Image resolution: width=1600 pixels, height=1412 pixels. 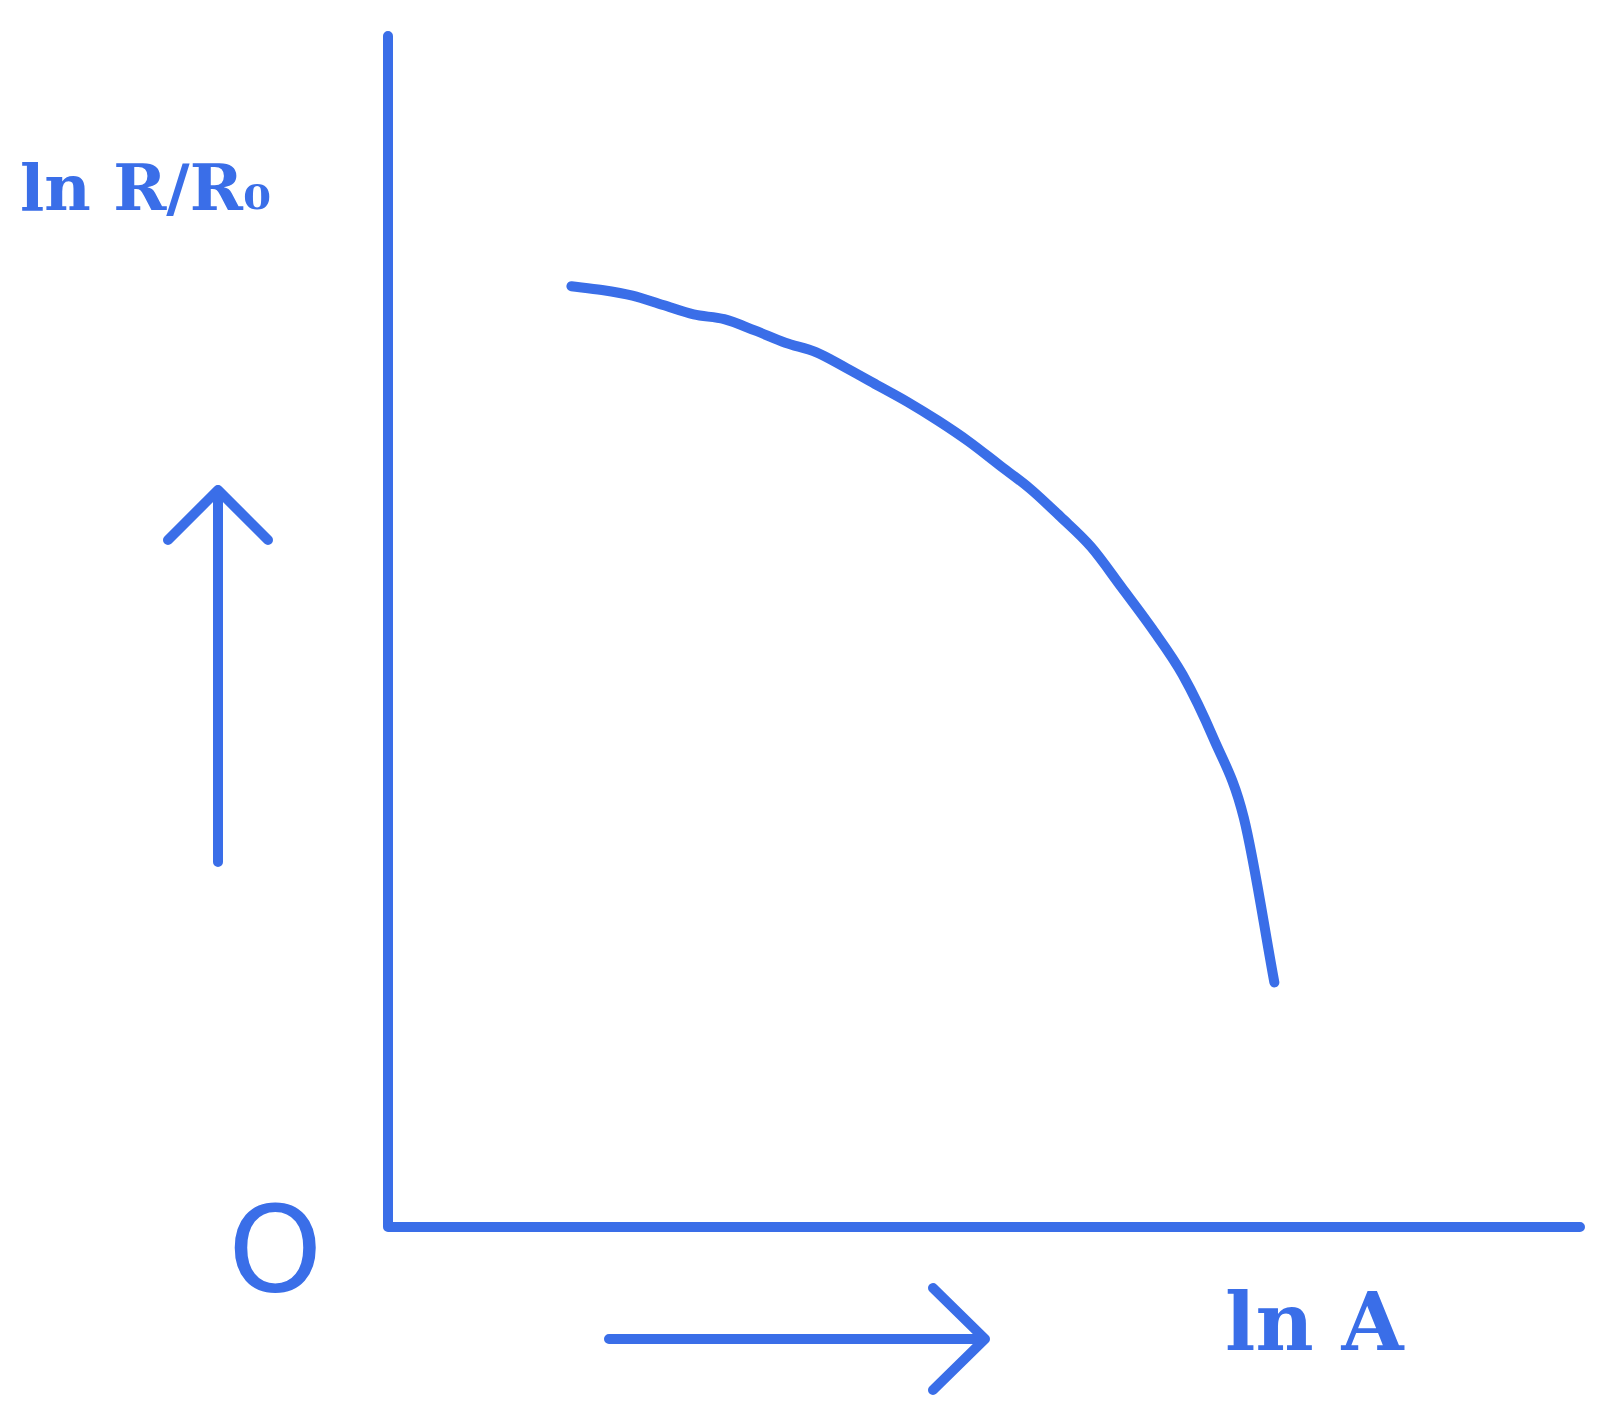 What do you see at coordinates (275, 1249) in the screenshot?
I see `text: O` at bounding box center [275, 1249].